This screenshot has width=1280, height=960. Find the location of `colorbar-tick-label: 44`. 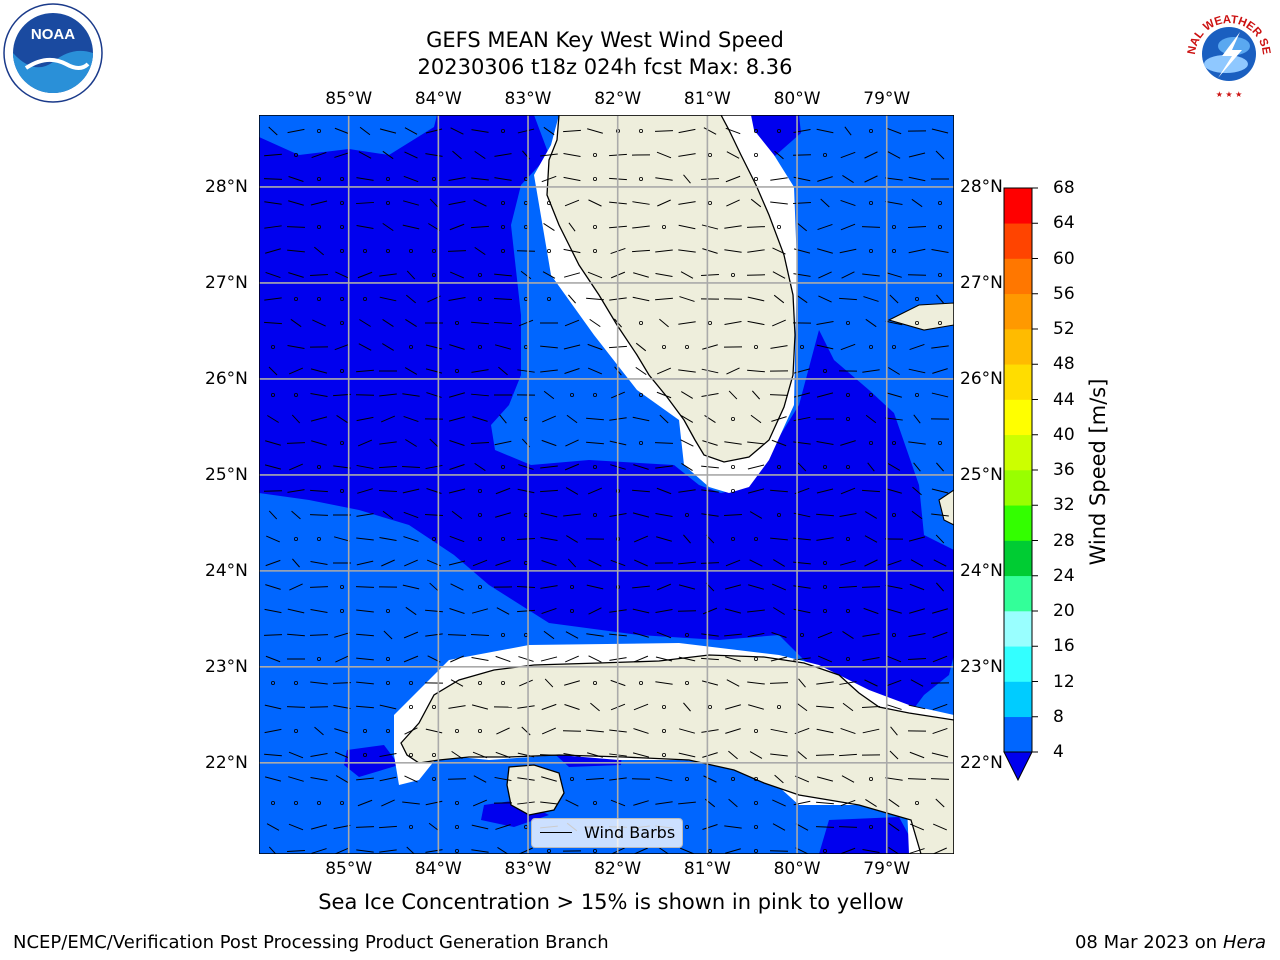

colorbar-tick-label: 44 is located at coordinates (1064, 399).